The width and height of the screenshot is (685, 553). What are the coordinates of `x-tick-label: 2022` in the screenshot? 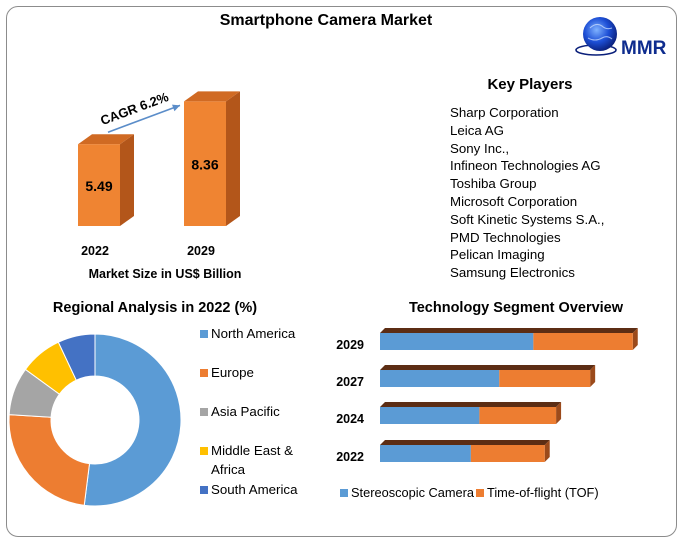 It's located at (95, 251).